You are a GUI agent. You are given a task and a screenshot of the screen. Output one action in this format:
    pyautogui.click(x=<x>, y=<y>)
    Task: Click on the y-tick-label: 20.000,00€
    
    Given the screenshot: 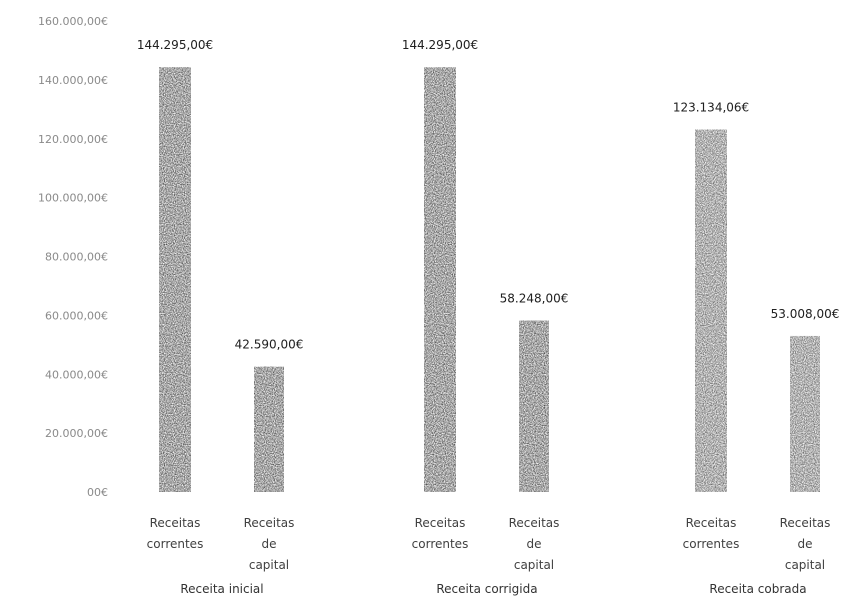 What is the action you would take?
    pyautogui.click(x=76, y=433)
    